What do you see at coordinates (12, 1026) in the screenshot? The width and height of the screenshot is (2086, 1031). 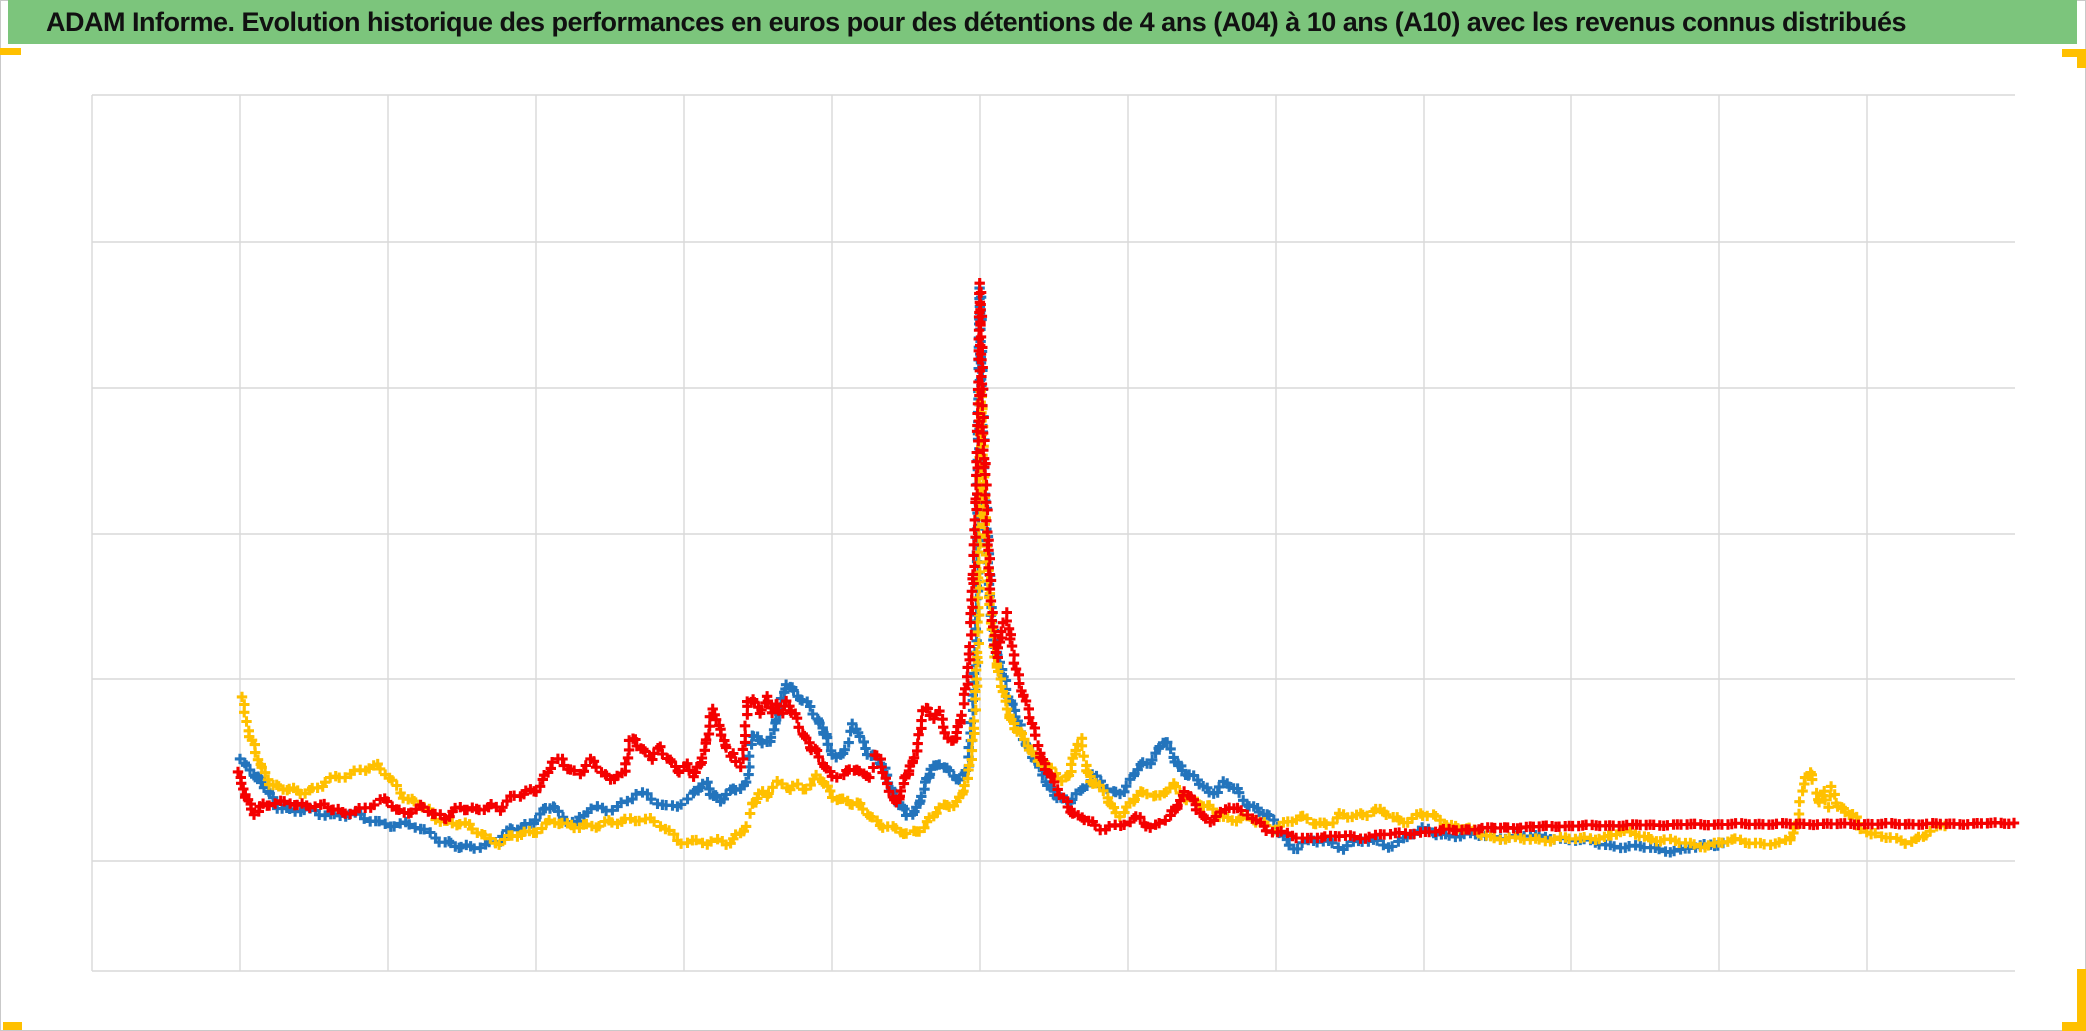 I see `selection-accent-bottom-left` at bounding box center [12, 1026].